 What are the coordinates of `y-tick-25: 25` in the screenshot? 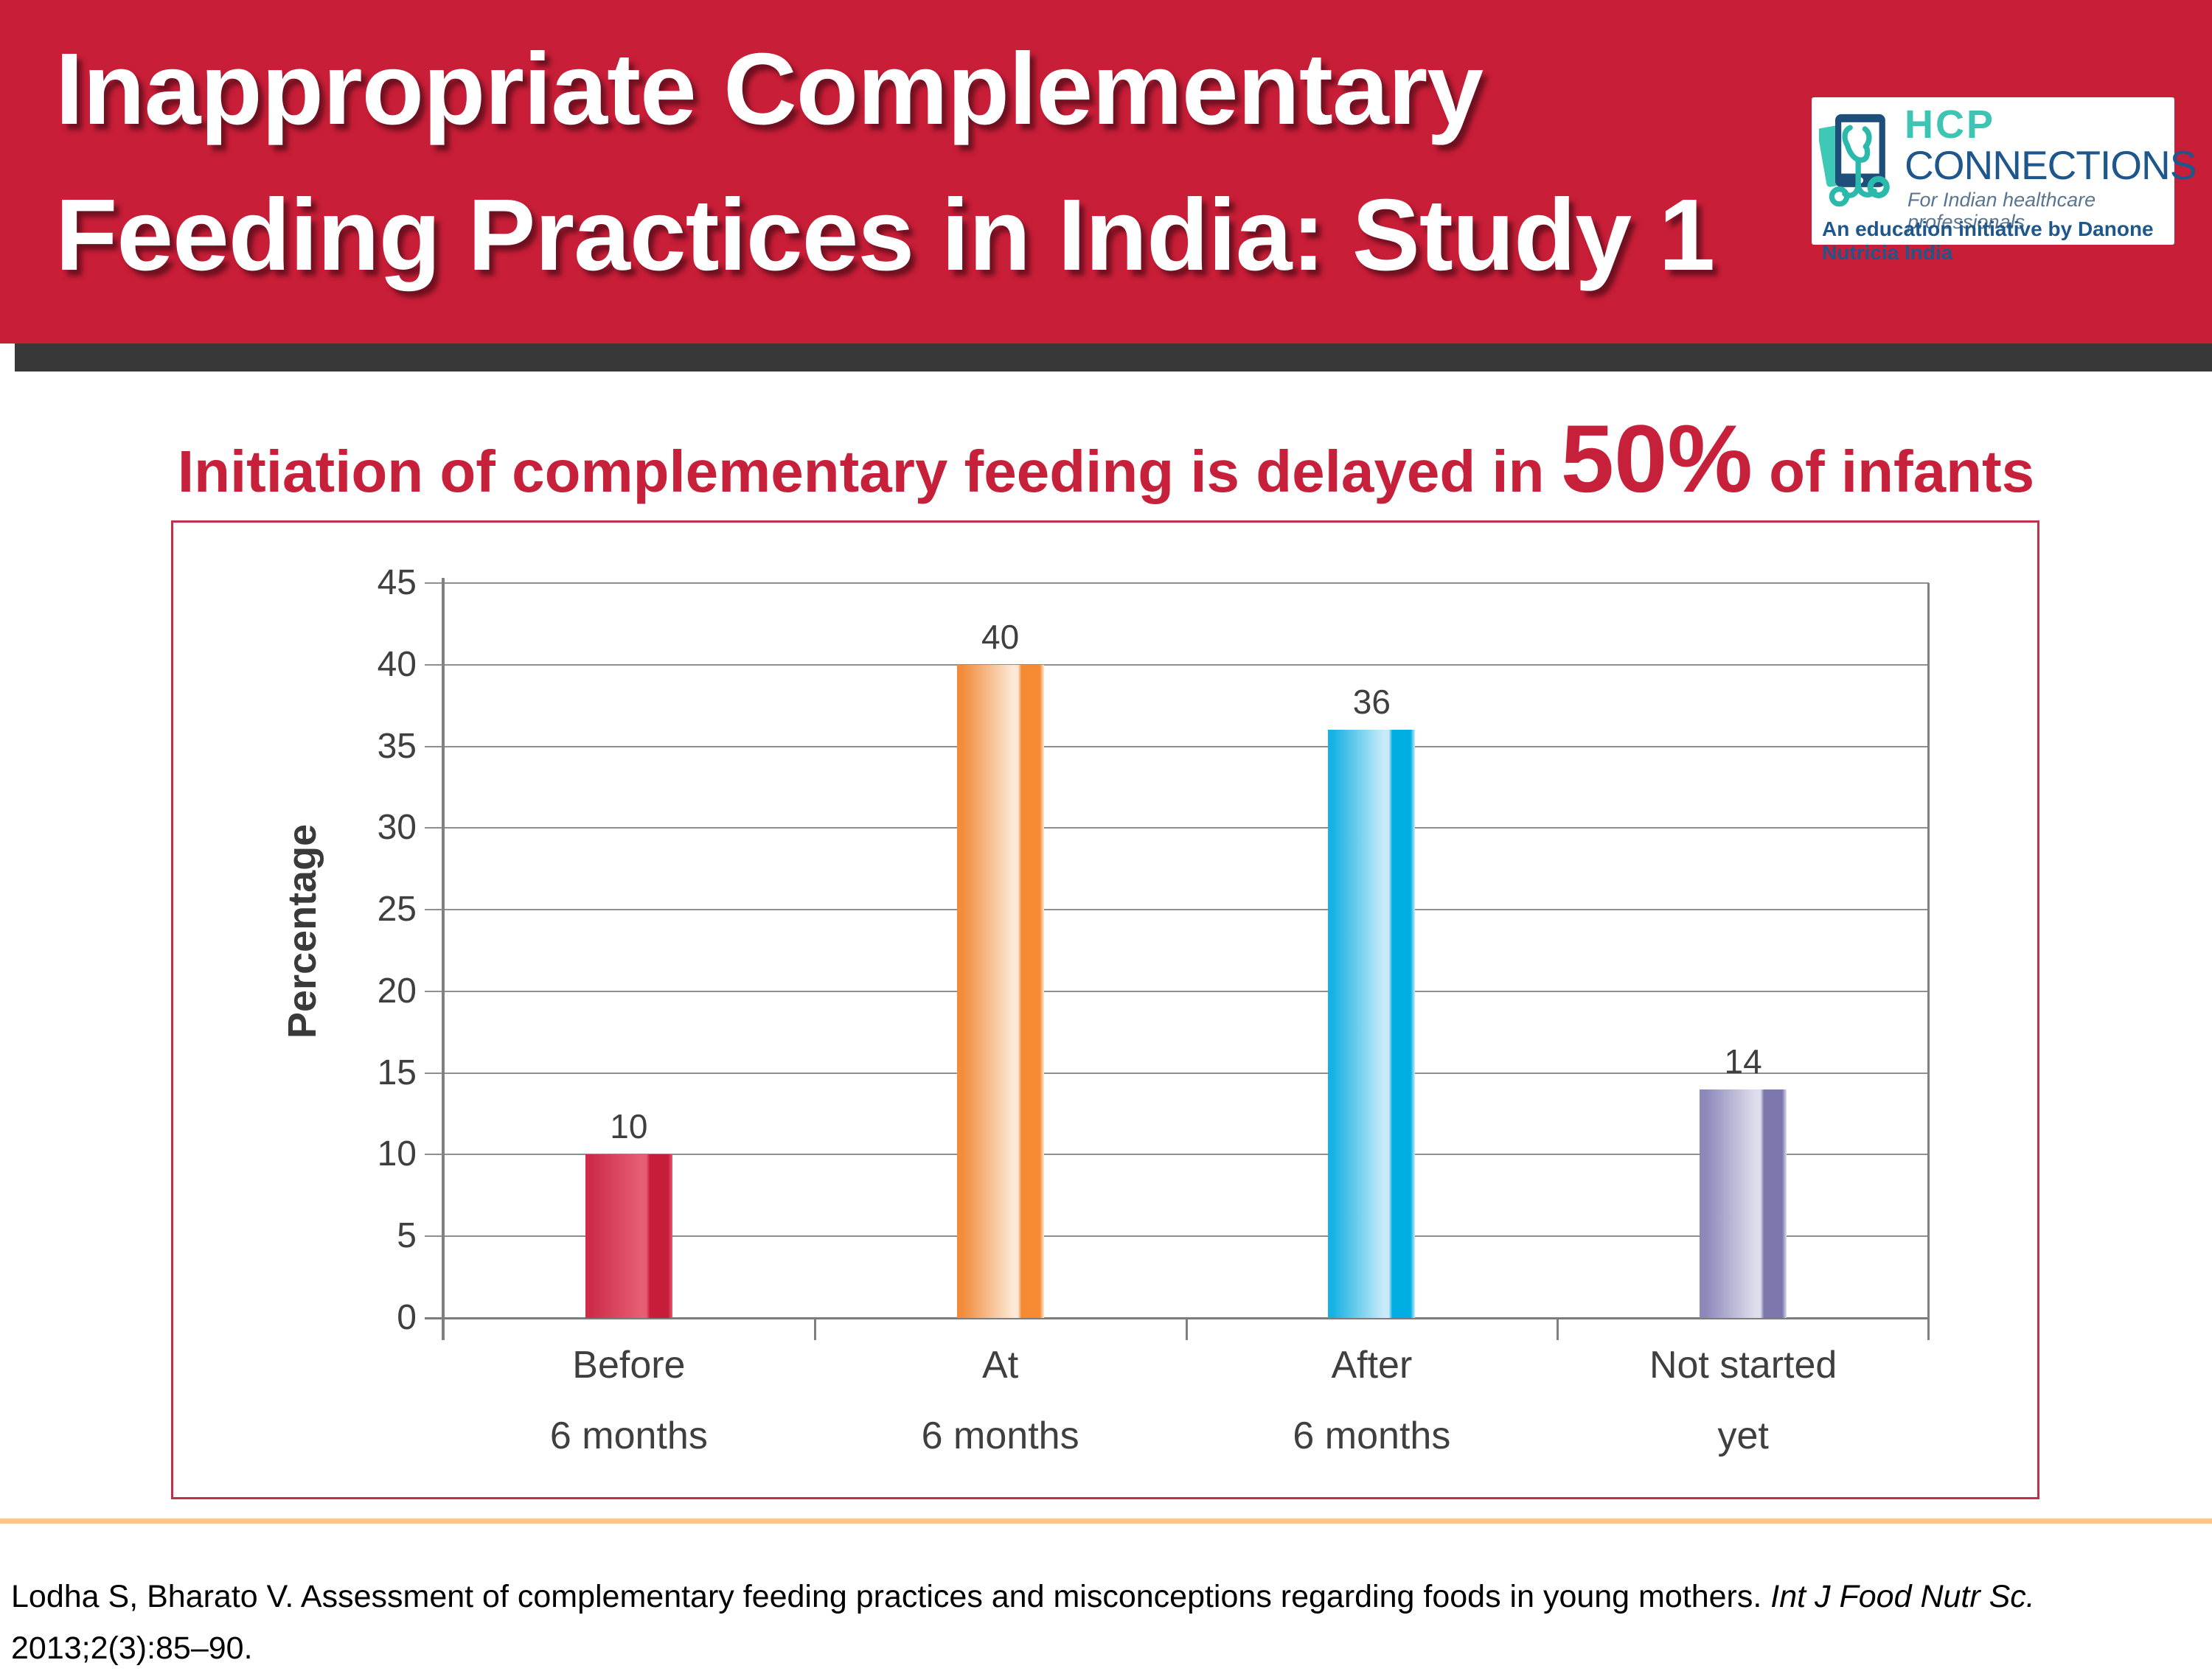 It's located at (397, 910).